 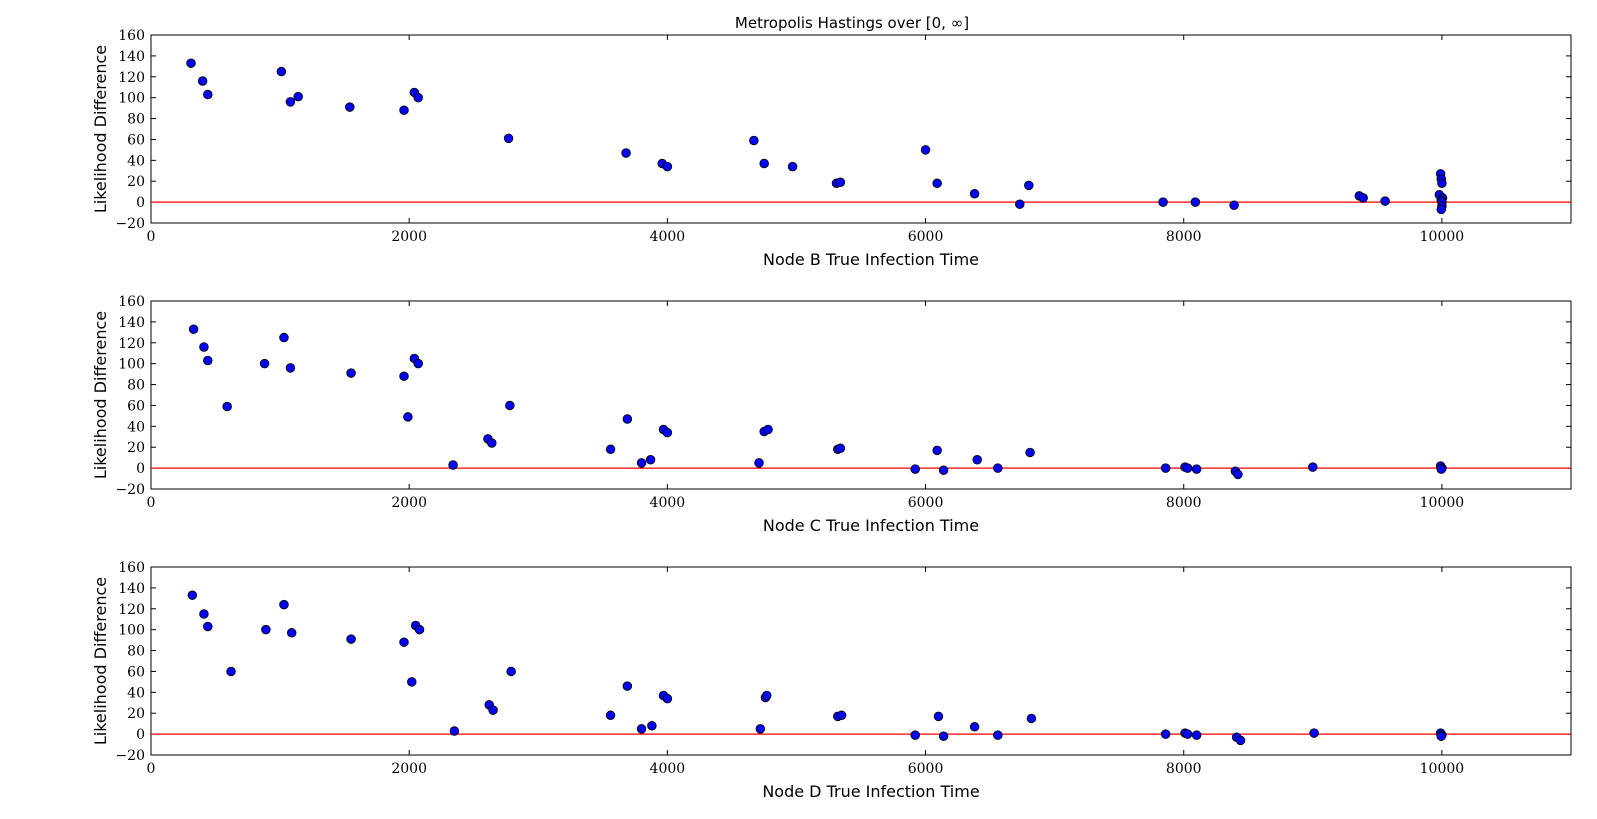 What do you see at coordinates (140, 469) in the screenshot?
I see `y-tick-label: 0` at bounding box center [140, 469].